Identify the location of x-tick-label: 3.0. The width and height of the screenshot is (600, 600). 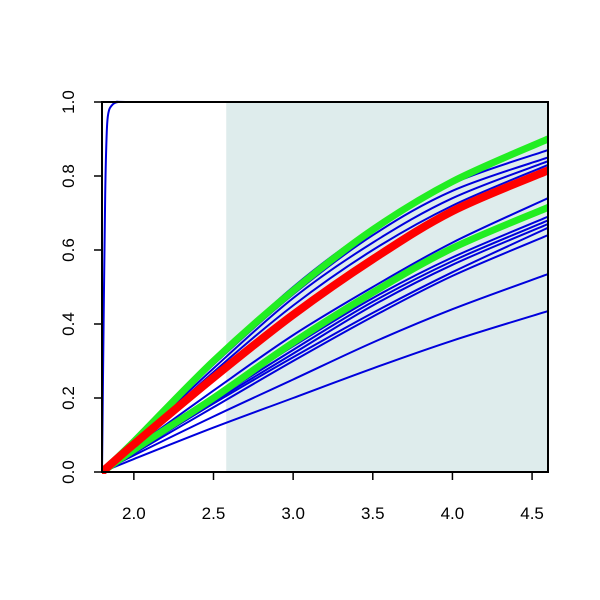
(293, 513).